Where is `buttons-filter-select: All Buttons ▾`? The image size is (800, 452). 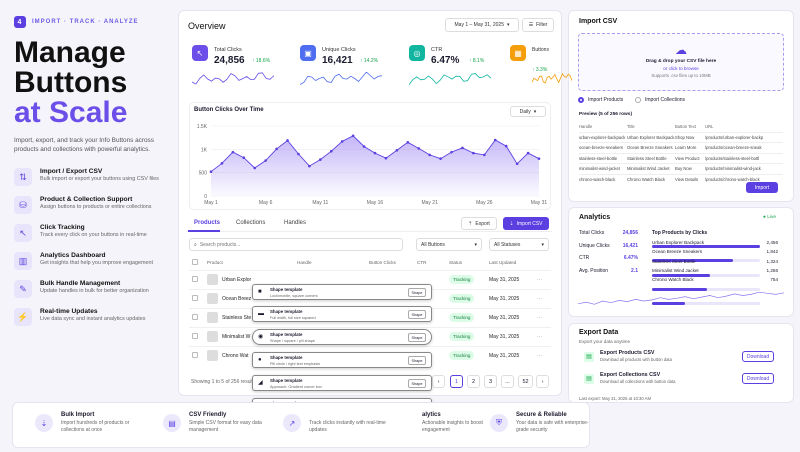 buttons-filter-select: All Buttons ▾ is located at coordinates (449, 244).